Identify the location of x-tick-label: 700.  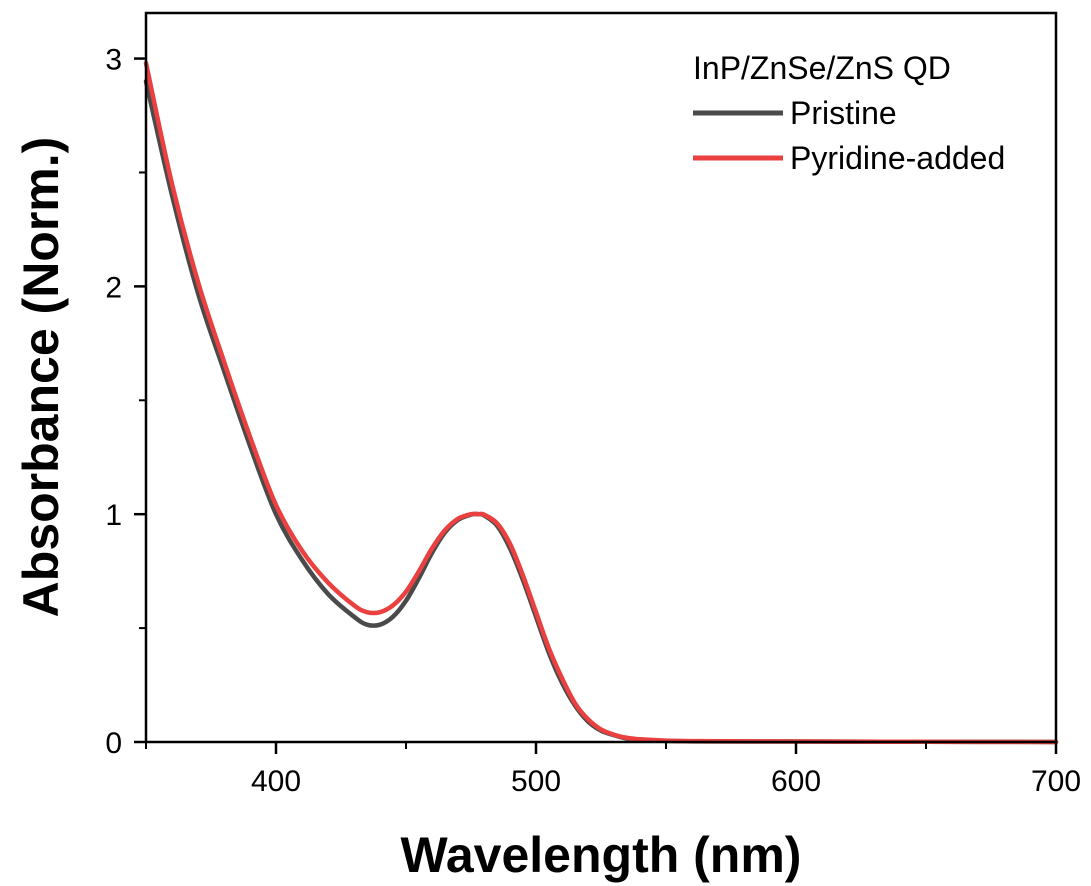
(1056, 781).